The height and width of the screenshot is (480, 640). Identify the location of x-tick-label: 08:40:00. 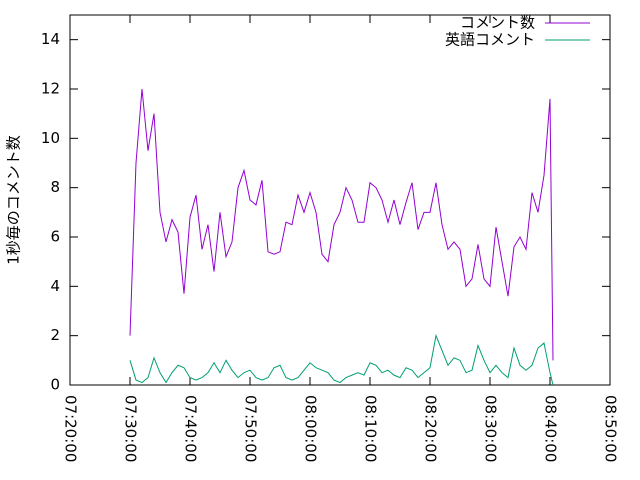
(551, 428).